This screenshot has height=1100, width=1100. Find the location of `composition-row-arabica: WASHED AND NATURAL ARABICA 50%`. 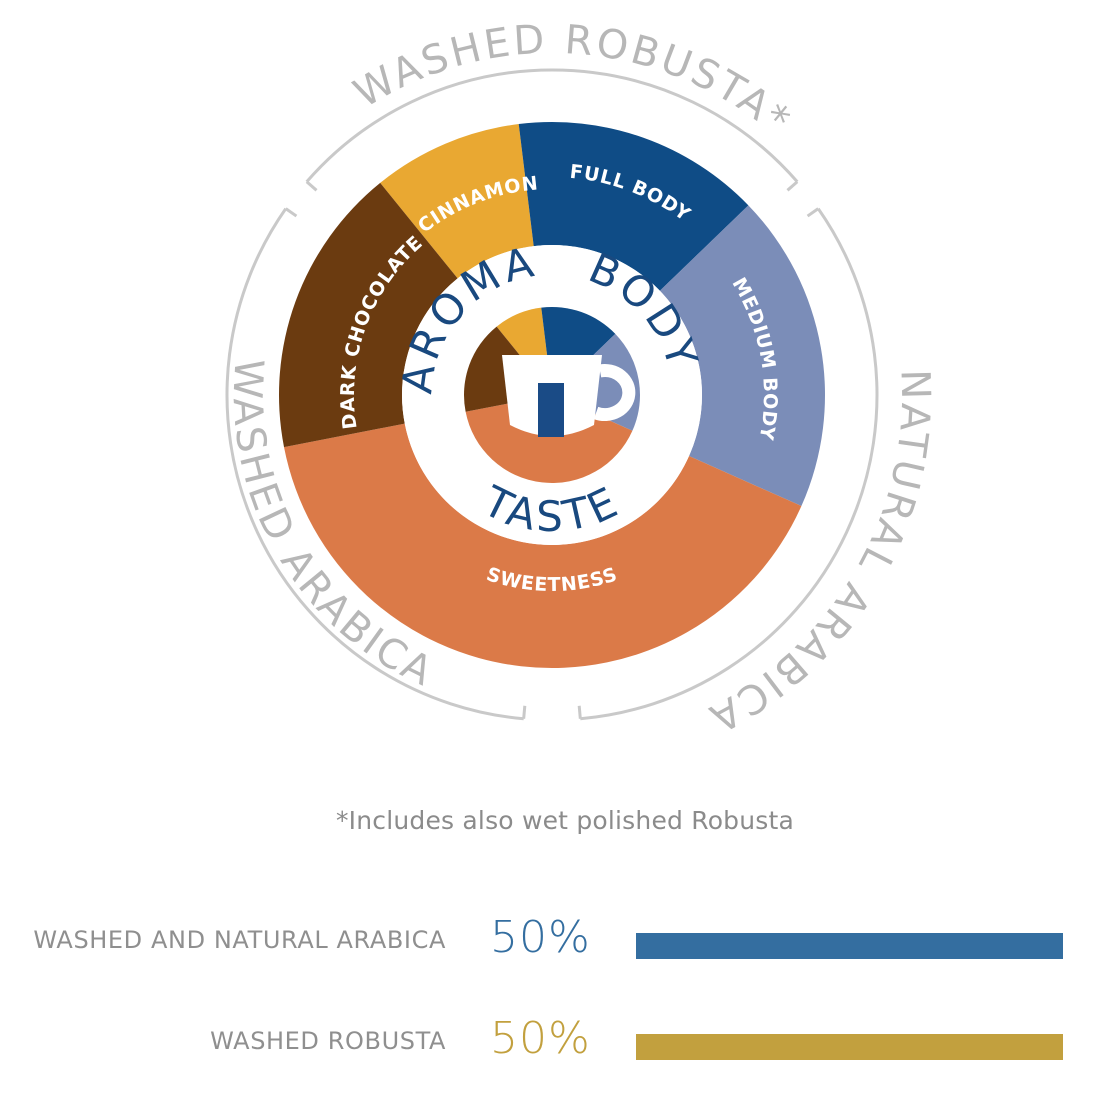

composition-row-arabica: WASHED AND NATURAL ARABICA 50% is located at coordinates (550, 942).